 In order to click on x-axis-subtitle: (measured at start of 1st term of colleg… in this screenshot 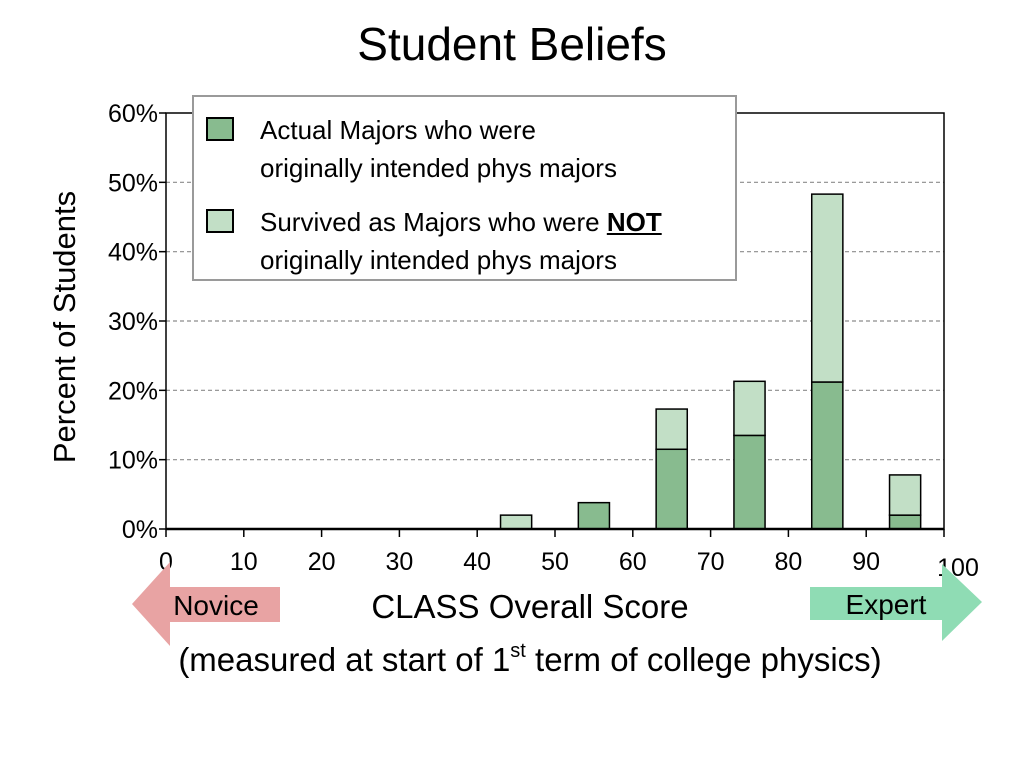, I will do `click(530, 659)`.